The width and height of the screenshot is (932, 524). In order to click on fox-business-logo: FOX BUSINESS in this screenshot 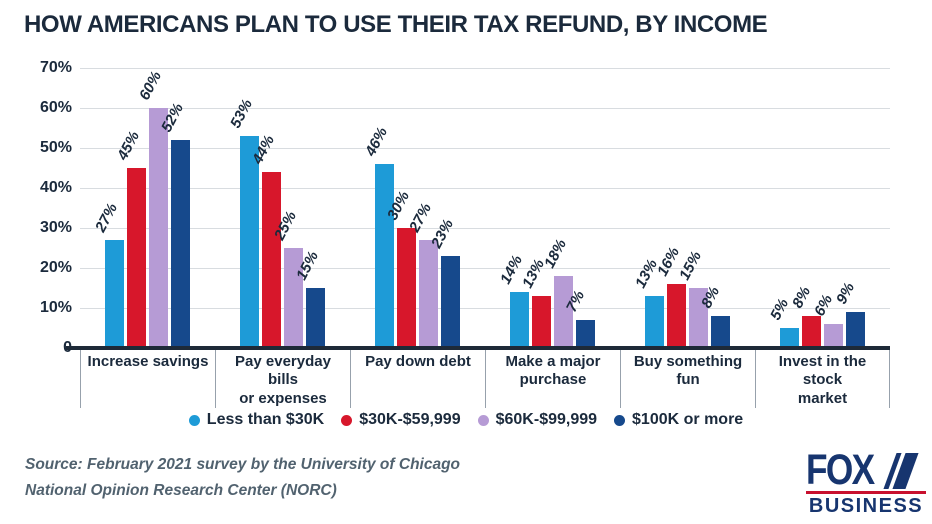, I will do `click(866, 483)`.